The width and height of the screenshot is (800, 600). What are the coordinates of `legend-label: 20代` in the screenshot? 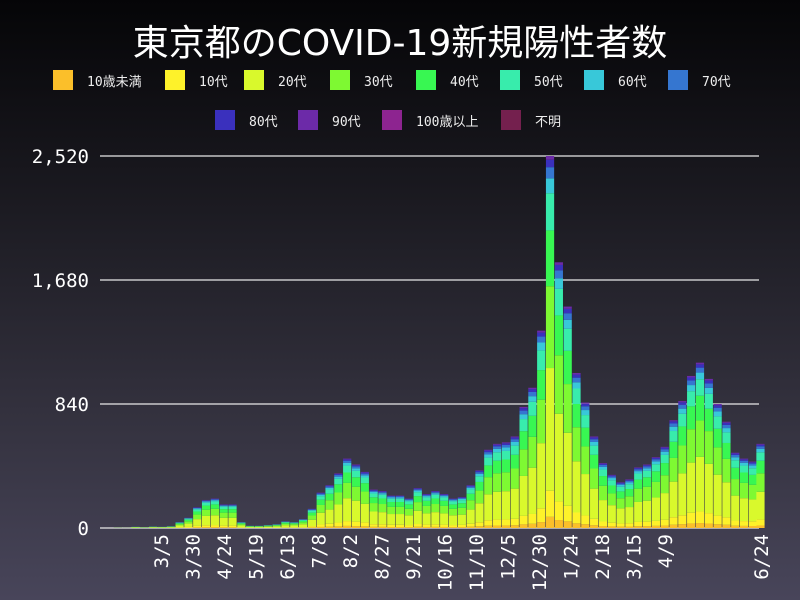 It's located at (292, 82).